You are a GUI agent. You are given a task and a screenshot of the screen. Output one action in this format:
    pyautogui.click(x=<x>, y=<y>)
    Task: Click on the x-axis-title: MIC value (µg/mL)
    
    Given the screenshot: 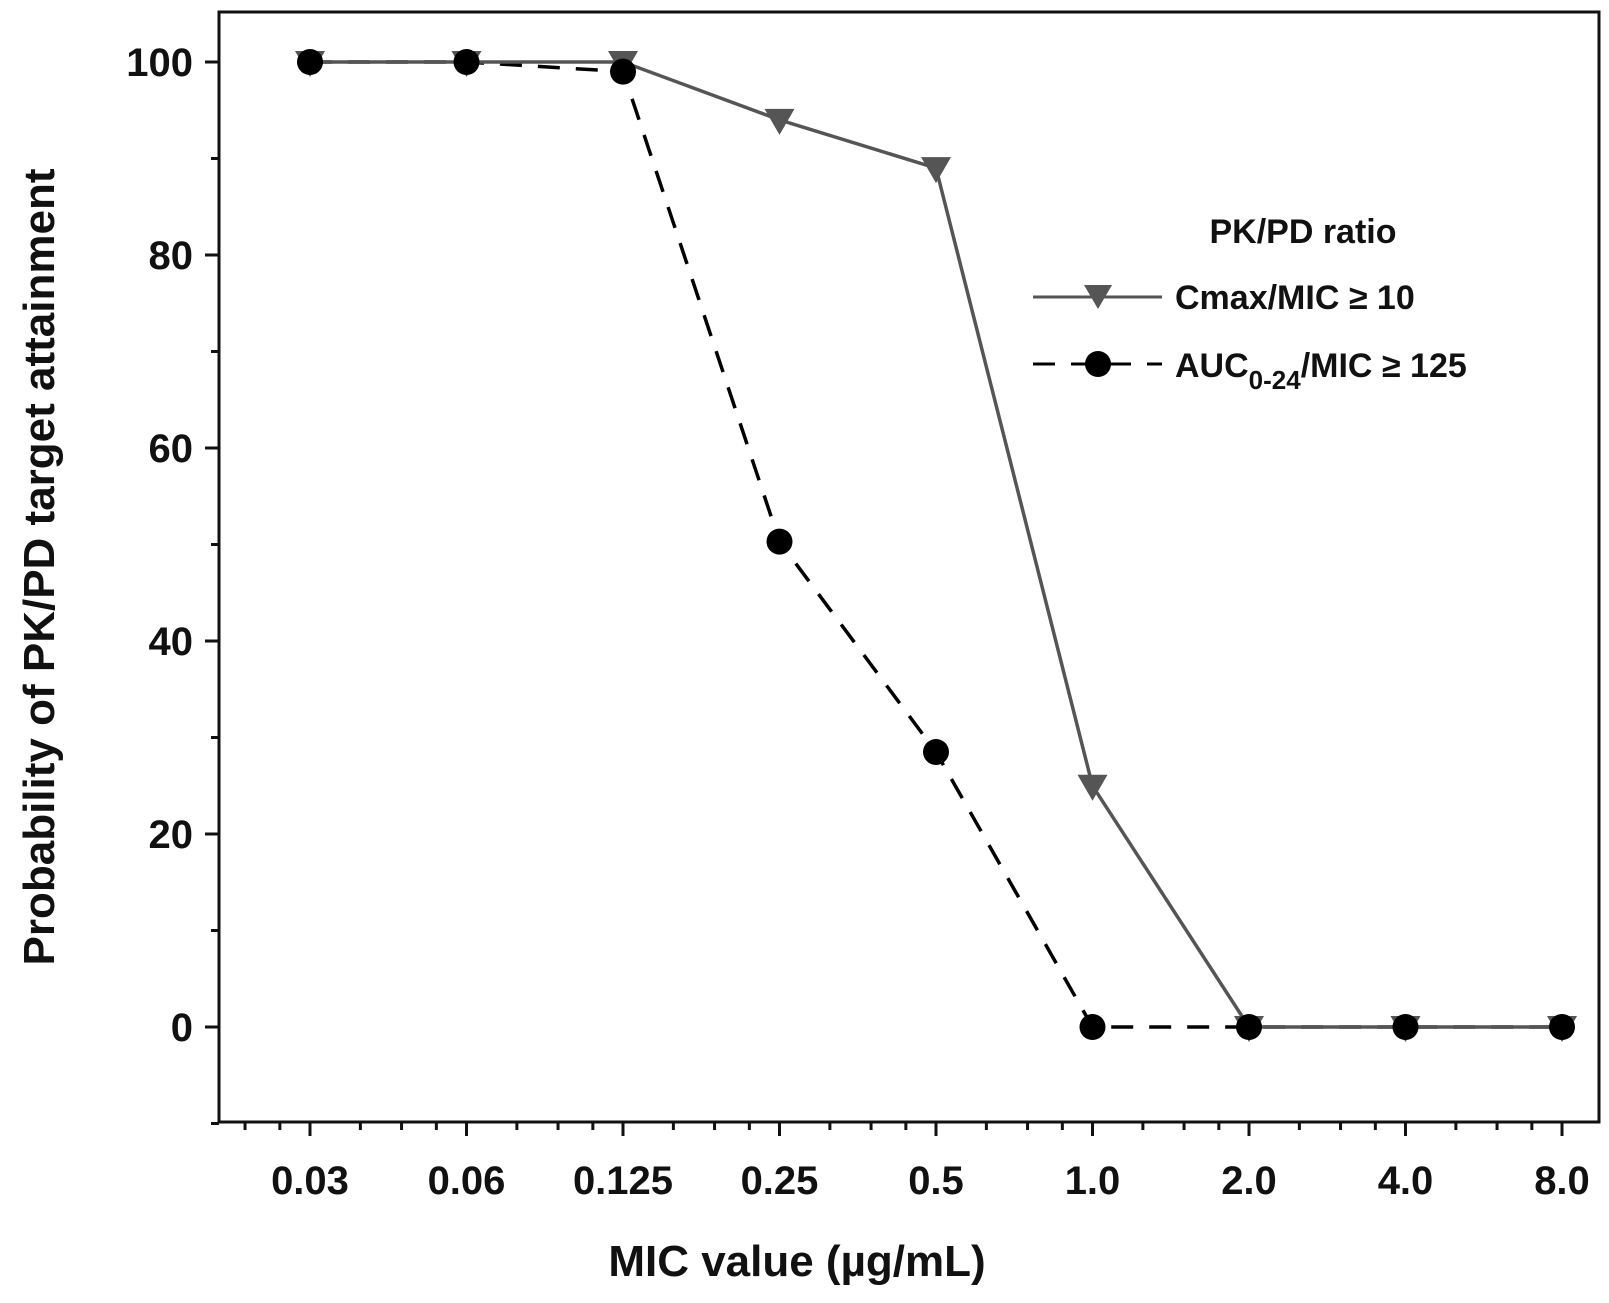 What is the action you would take?
    pyautogui.click(x=796, y=1261)
    